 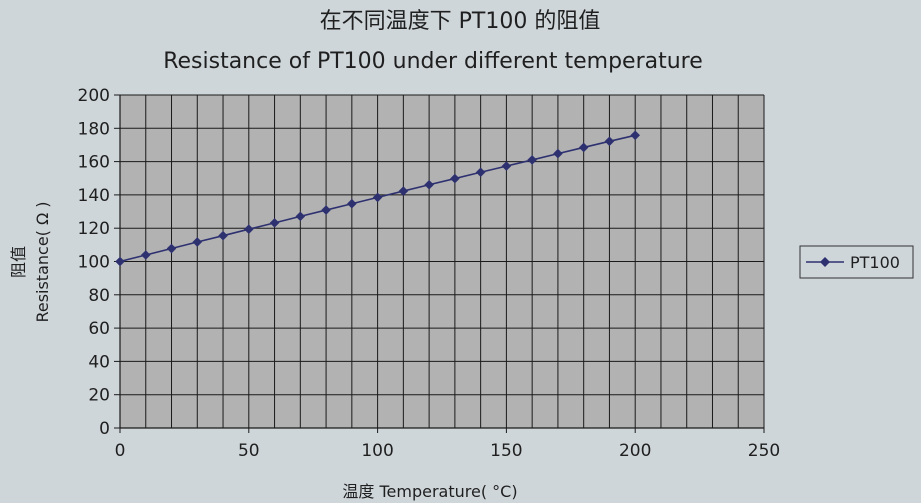 I want to click on x-tick-label: 150, so click(x=506, y=451).